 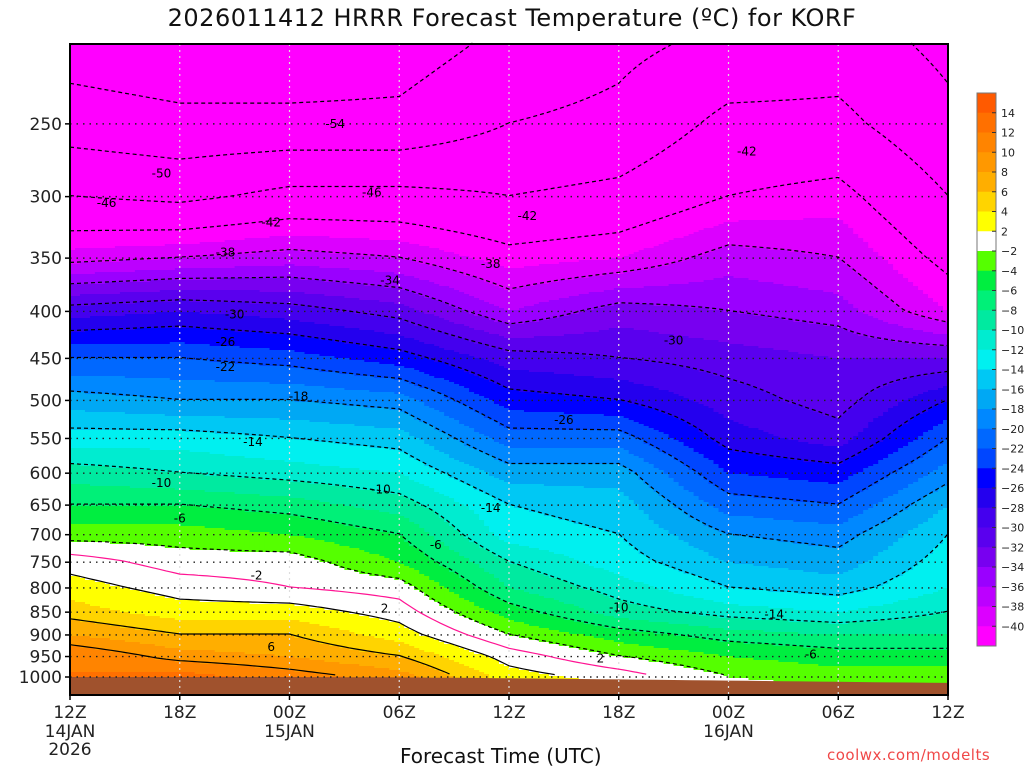 I want to click on x-tick-sub: 16JAN, so click(x=728, y=732).